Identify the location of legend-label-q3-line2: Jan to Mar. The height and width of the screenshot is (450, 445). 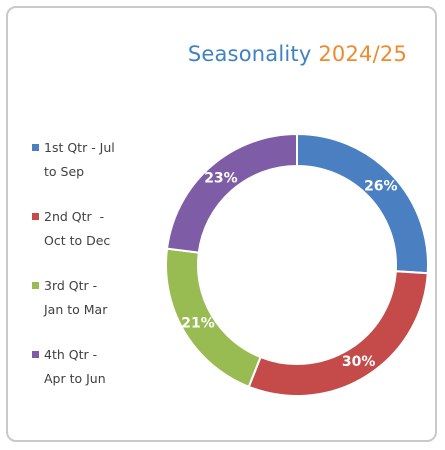
(76, 309).